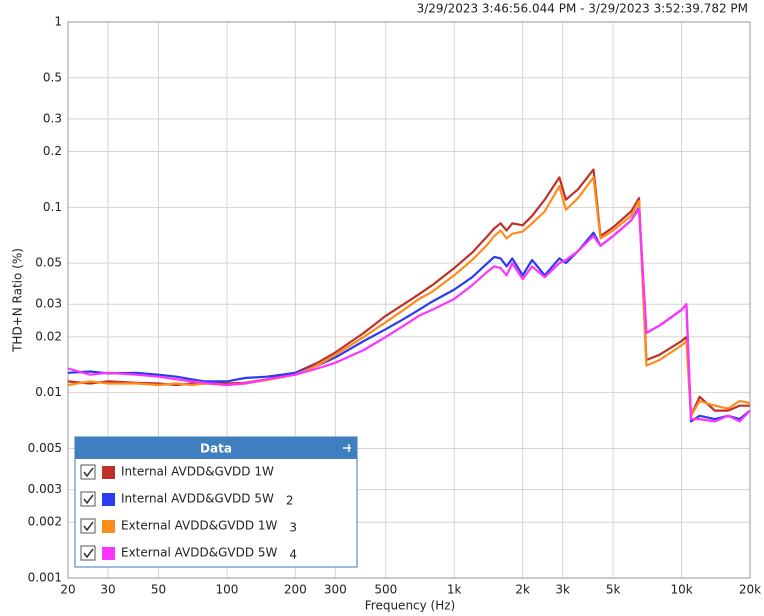  Describe the element at coordinates (199, 526) in the screenshot. I see `legend-label: External AVDD&GVDD 1W` at that location.